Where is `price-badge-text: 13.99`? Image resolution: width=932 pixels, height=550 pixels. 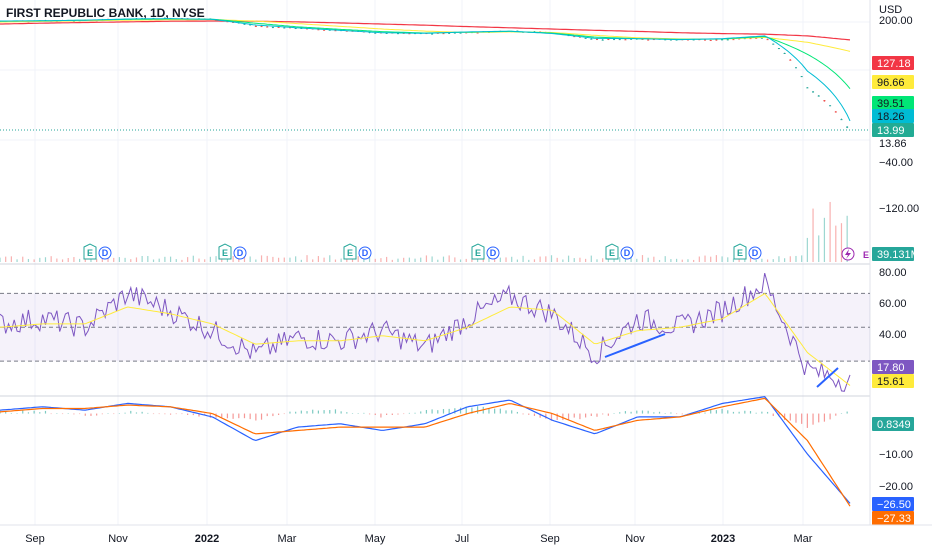 price-badge-text: 13.99 is located at coordinates (891, 131).